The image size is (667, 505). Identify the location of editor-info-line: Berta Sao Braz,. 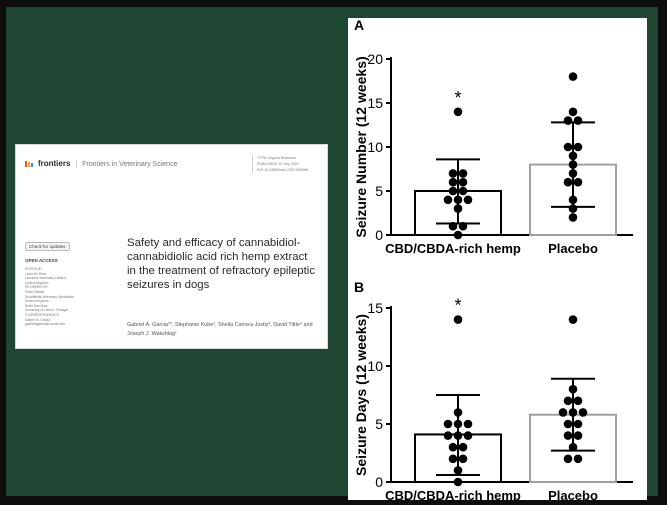
(37, 305).